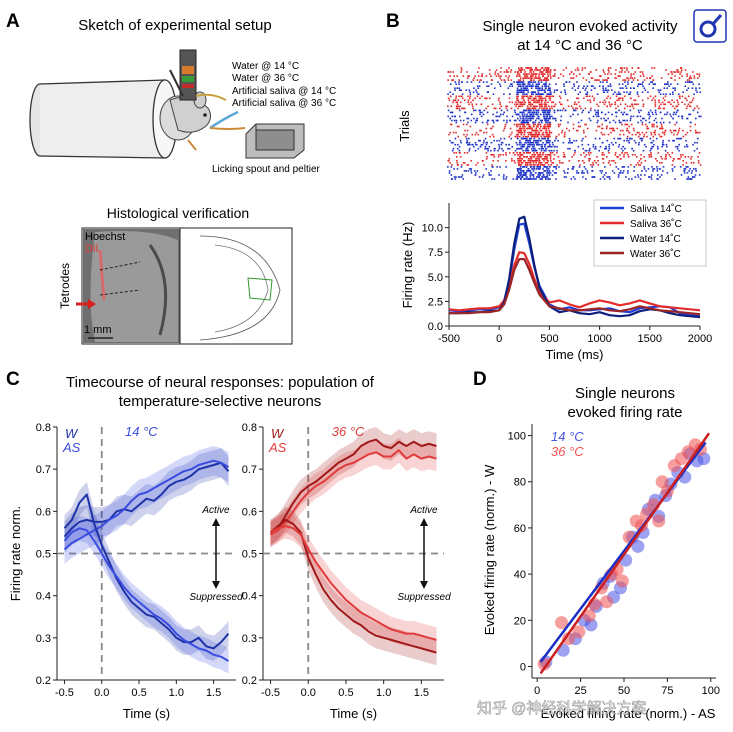 The image size is (733, 732). Describe the element at coordinates (710, 26) in the screenshot. I see `search-icon` at that location.